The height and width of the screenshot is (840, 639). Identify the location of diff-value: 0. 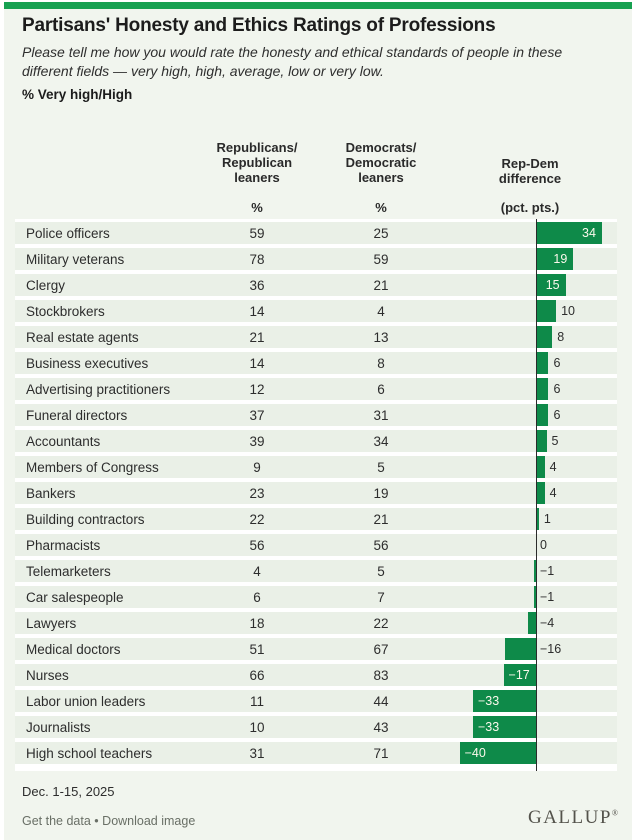
(543, 545).